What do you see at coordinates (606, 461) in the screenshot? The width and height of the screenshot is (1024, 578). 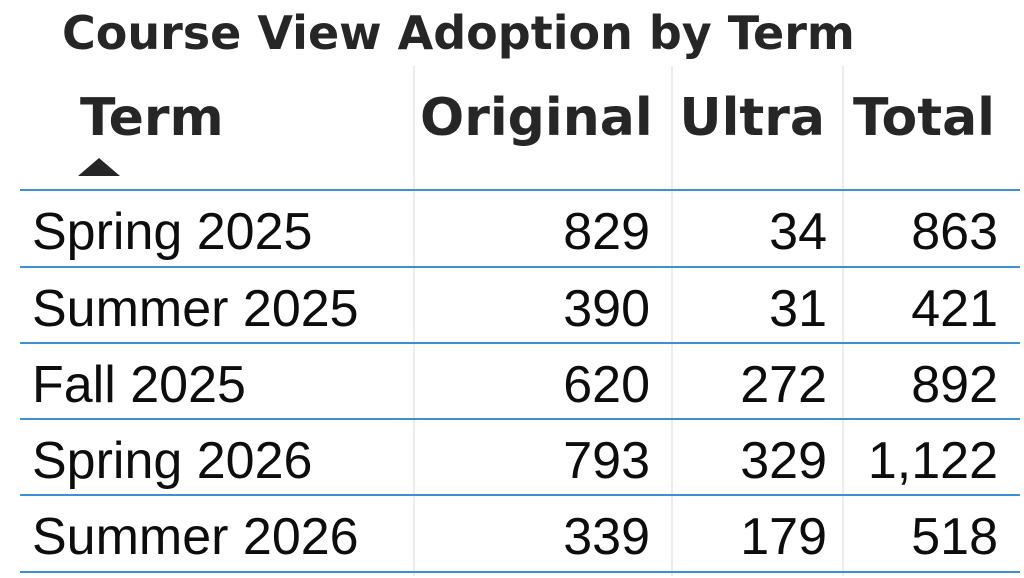 I see `cell-original: 793` at bounding box center [606, 461].